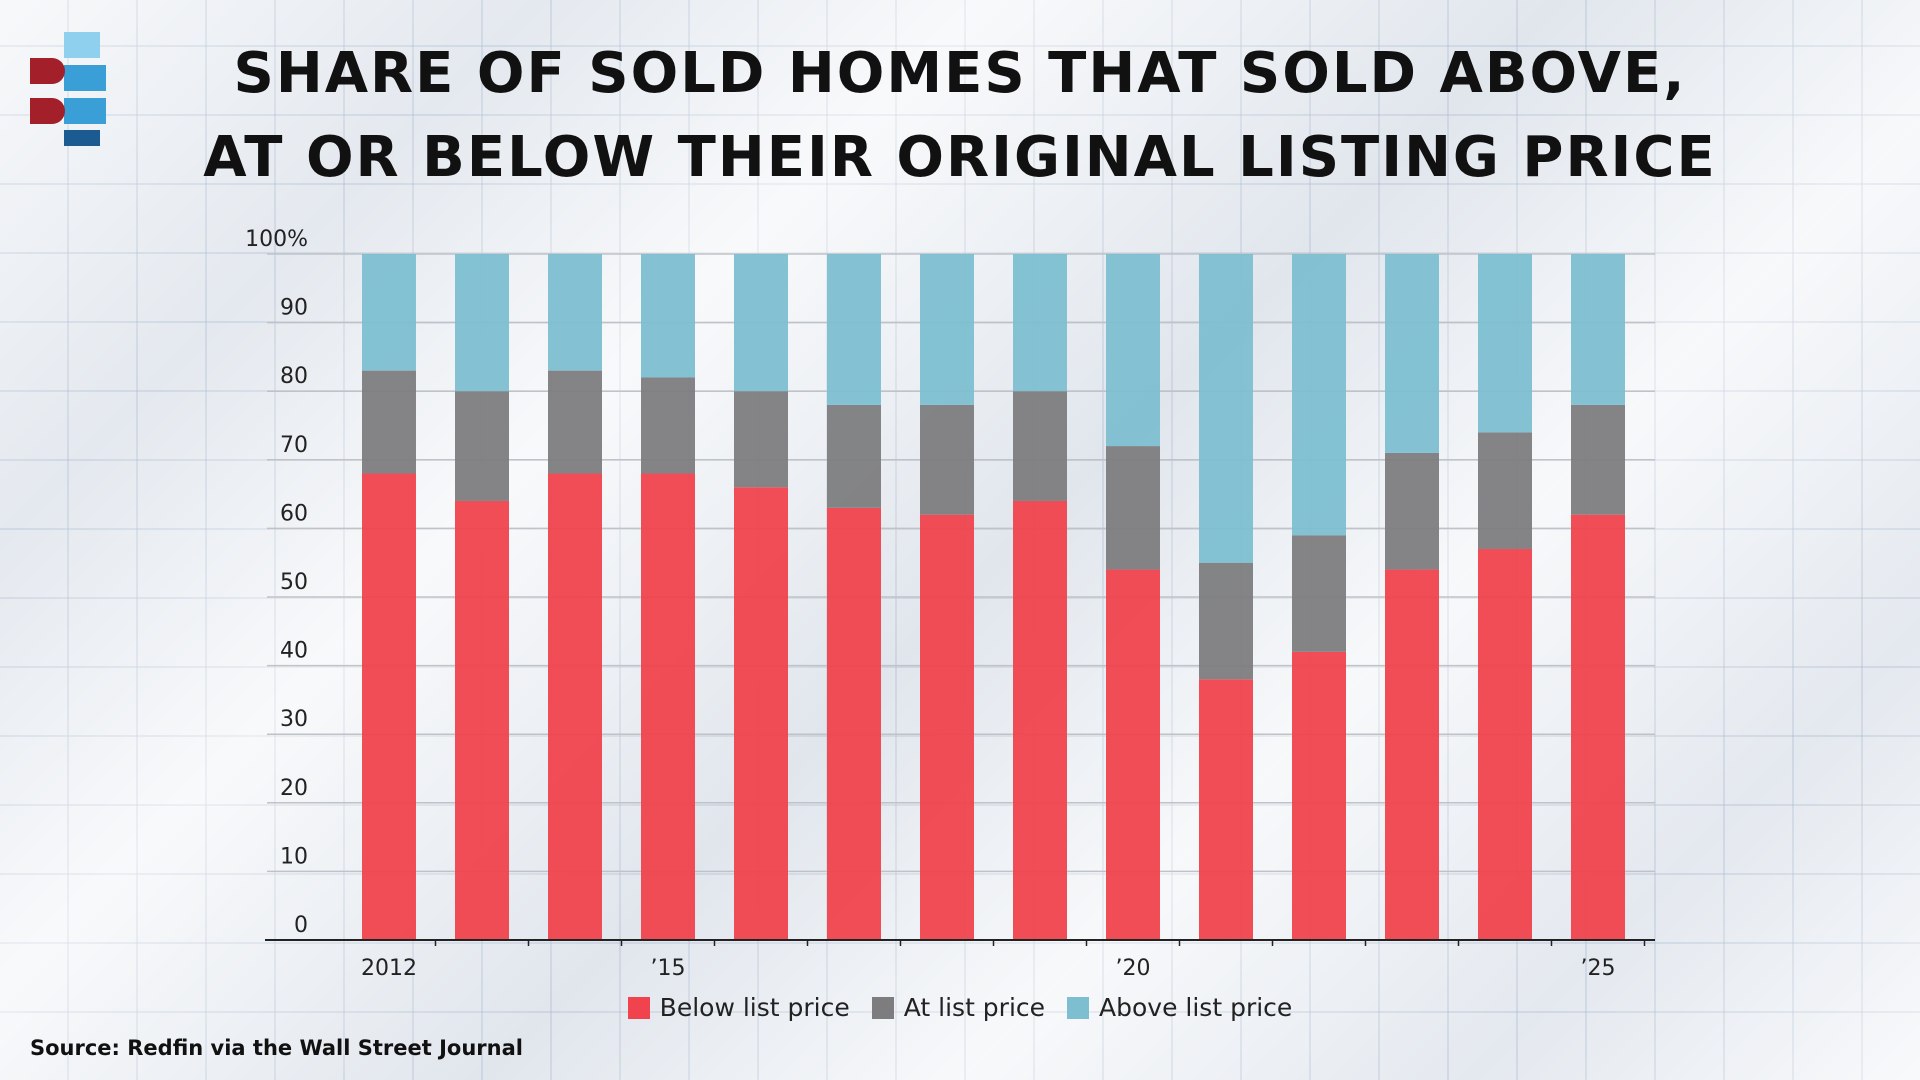  I want to click on logo-icon, so click(68, 89).